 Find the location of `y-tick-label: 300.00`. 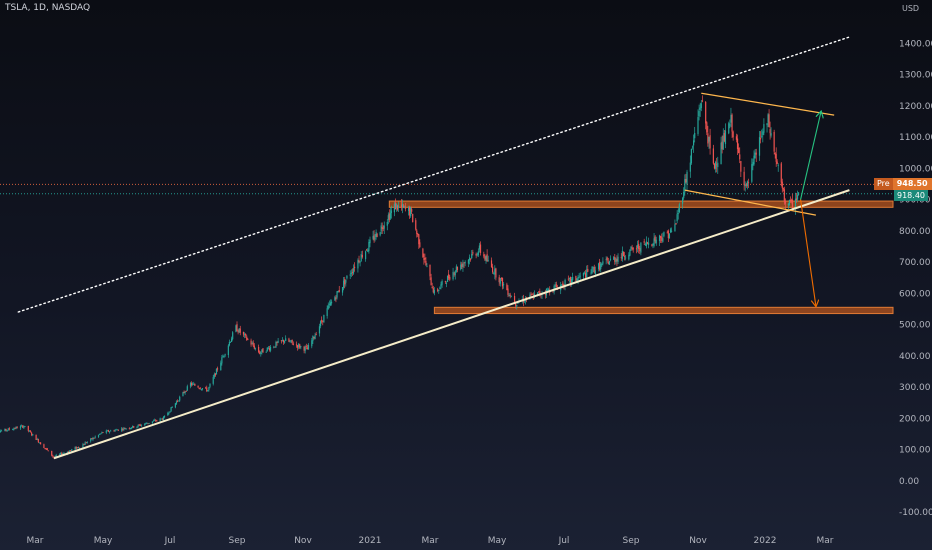

y-tick-label: 300.00 is located at coordinates (915, 388).